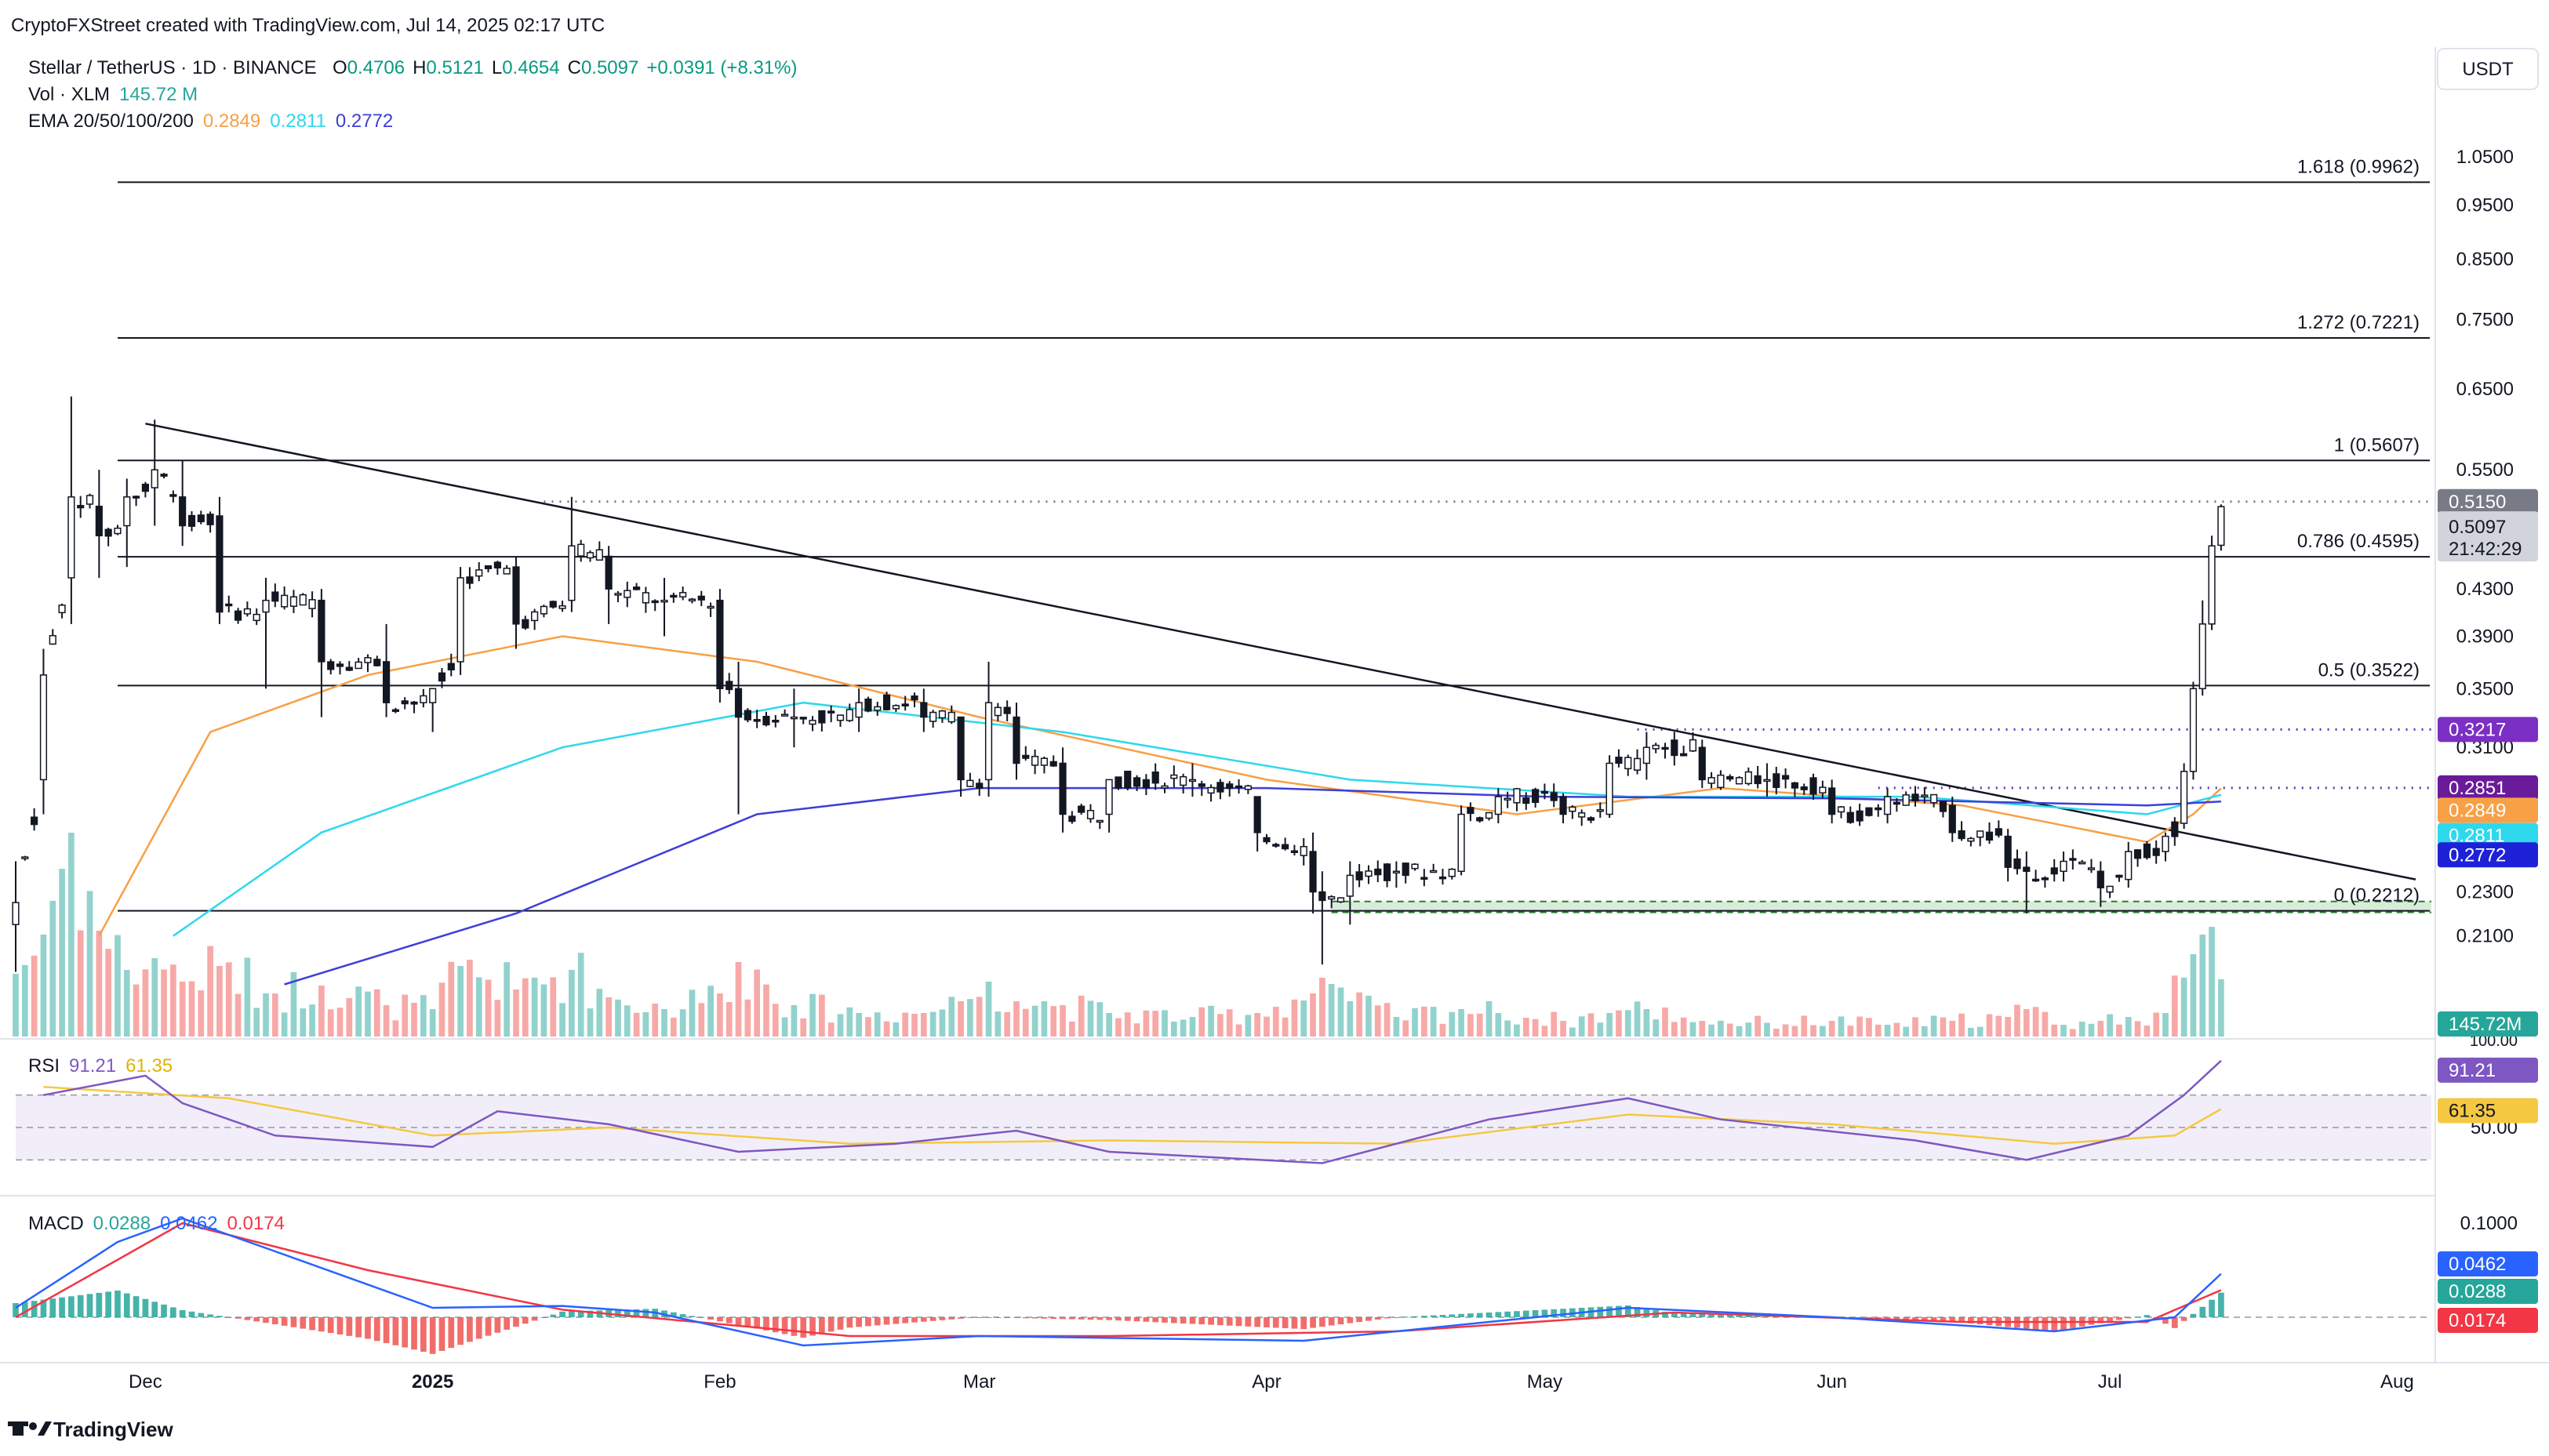  I want to click on fib-label: 1.618 (0.9962), so click(2358, 166).